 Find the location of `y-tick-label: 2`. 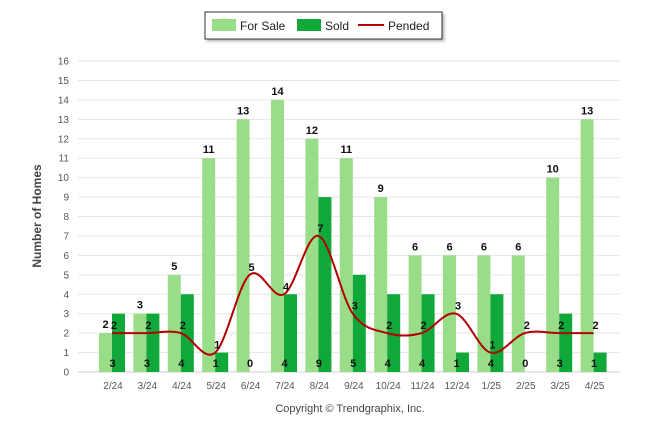

y-tick-label: 2 is located at coordinates (66, 334).